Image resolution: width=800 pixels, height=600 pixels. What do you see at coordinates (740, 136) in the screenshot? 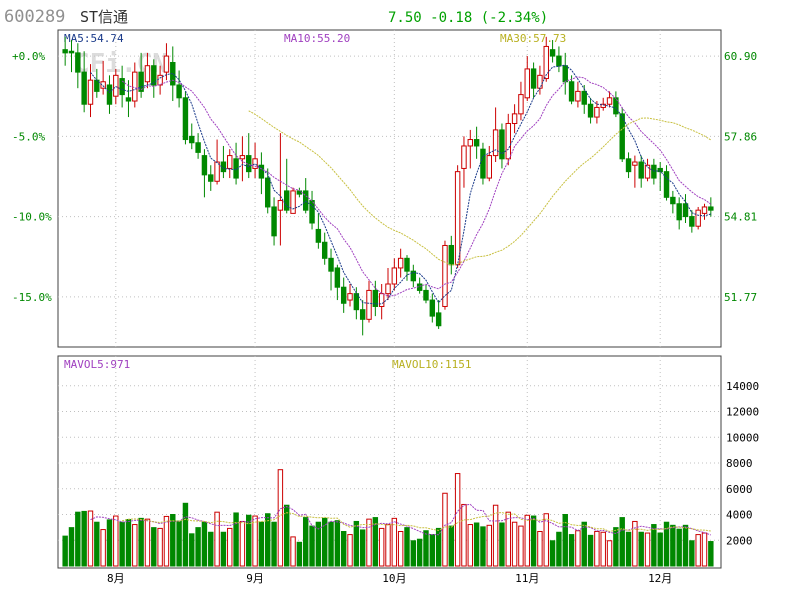
I see `right-tick-label: 57.86` at bounding box center [740, 136].